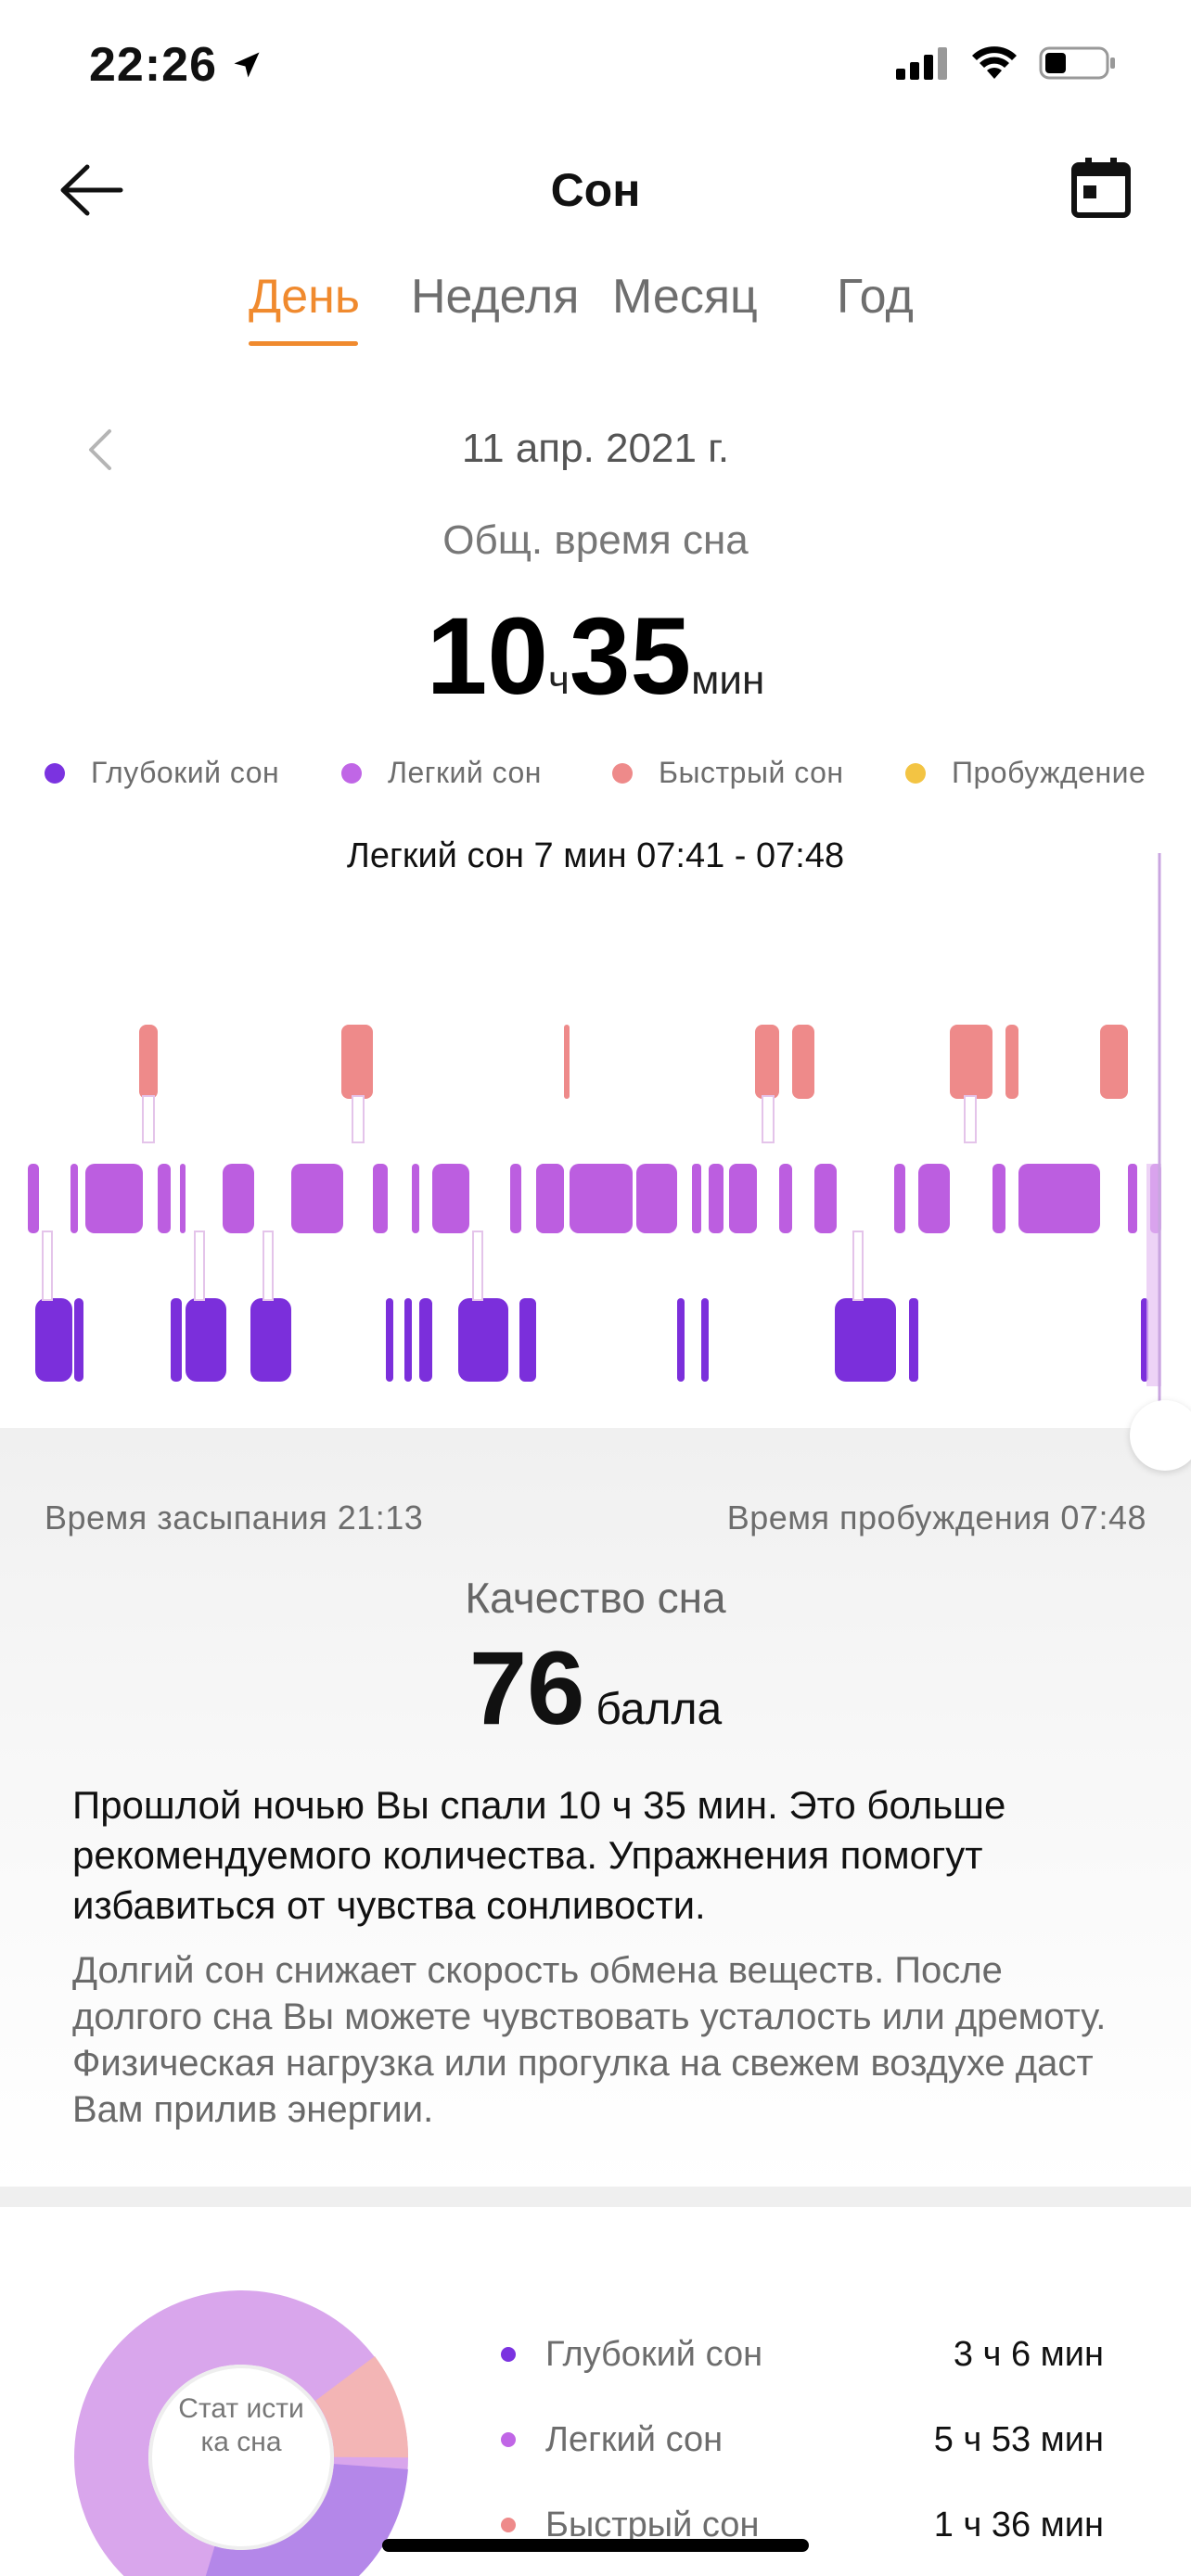 The height and width of the screenshot is (2576, 1191). I want to click on stat-value: 1 ч 36 мин, so click(1018, 2525).